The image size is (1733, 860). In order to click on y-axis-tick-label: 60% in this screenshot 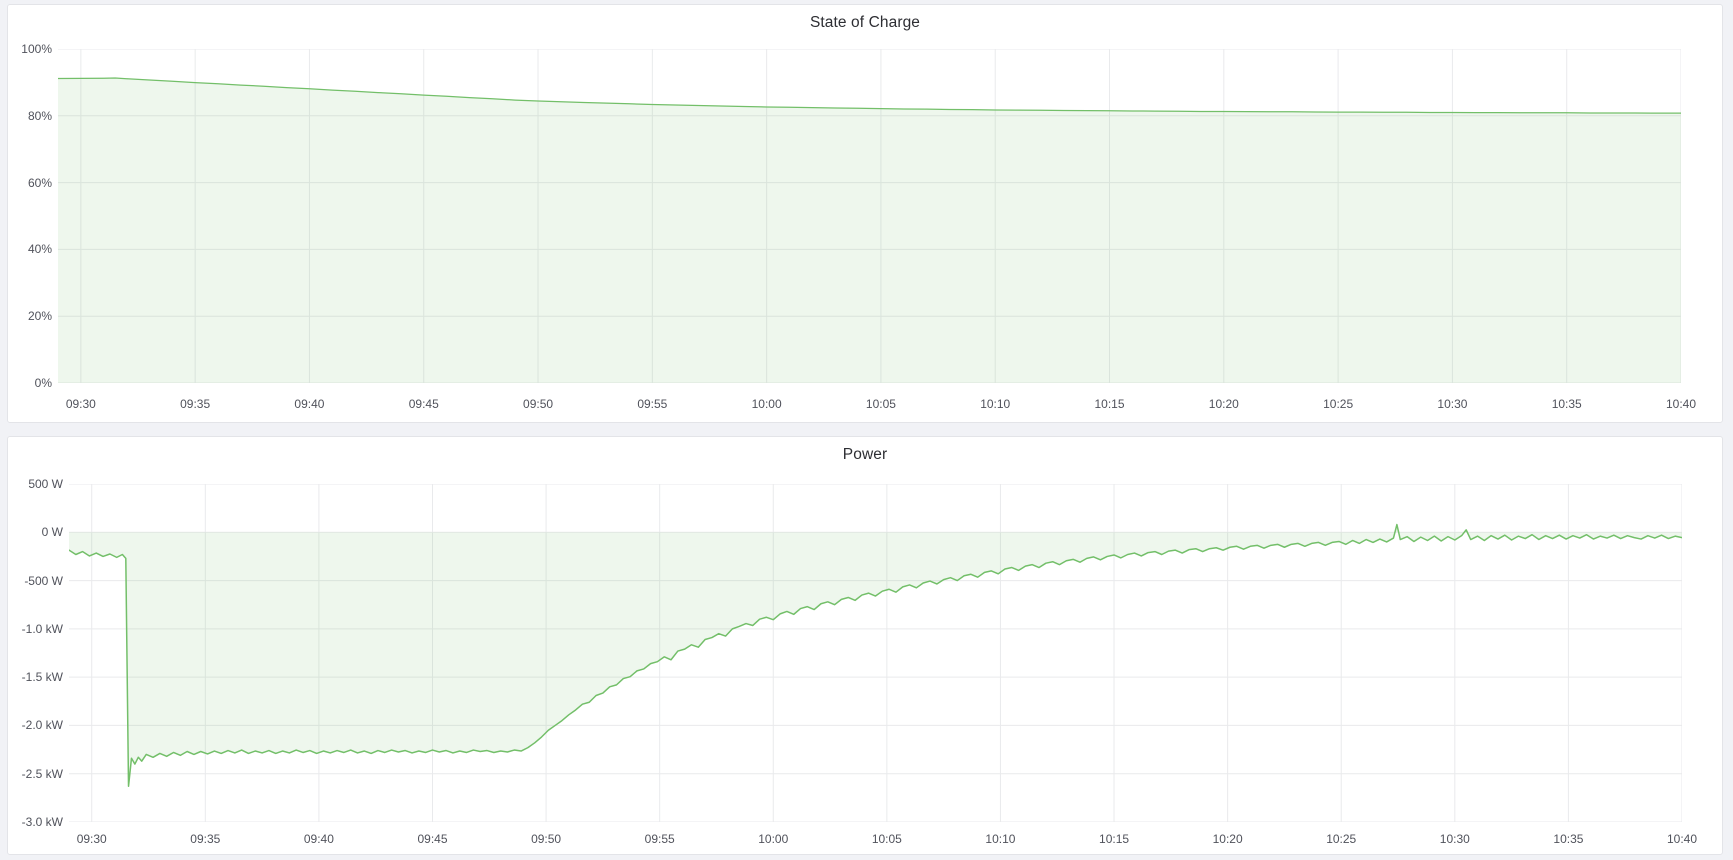, I will do `click(39, 182)`.